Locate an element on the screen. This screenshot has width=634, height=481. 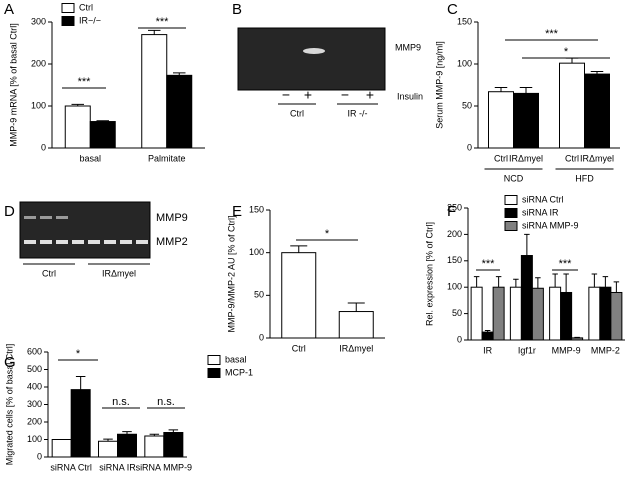
panel-letter: D is located at coordinates (9, 211).